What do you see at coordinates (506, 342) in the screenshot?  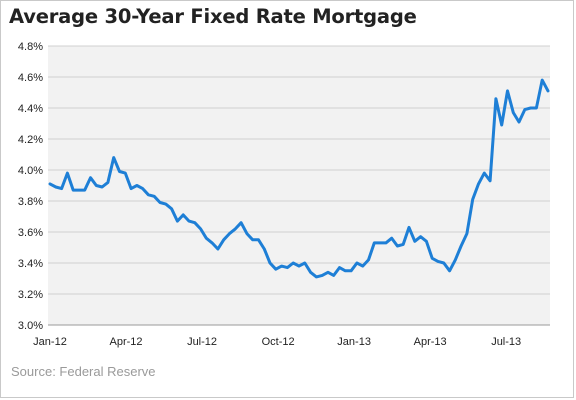 I see `x-tick-label: Jul-13` at bounding box center [506, 342].